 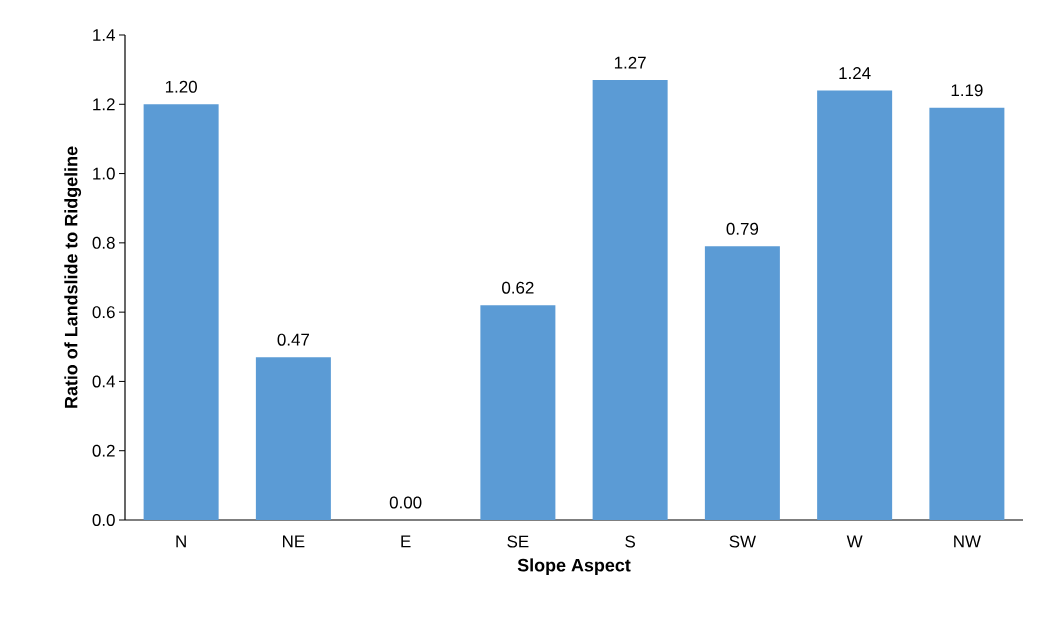 What do you see at coordinates (967, 90) in the screenshot?
I see `data-label: 1.19` at bounding box center [967, 90].